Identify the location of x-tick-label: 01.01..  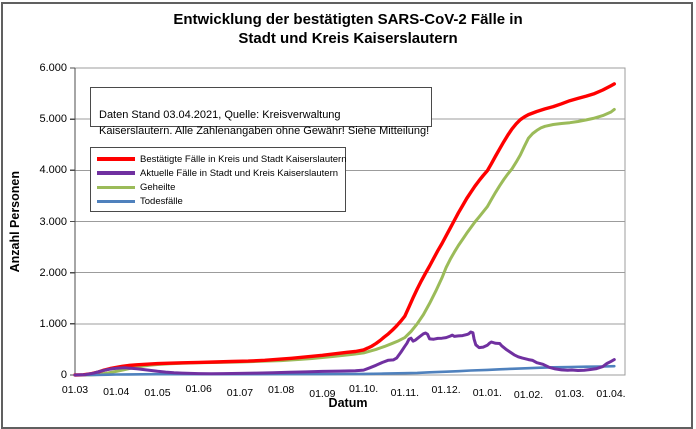
(487, 393).